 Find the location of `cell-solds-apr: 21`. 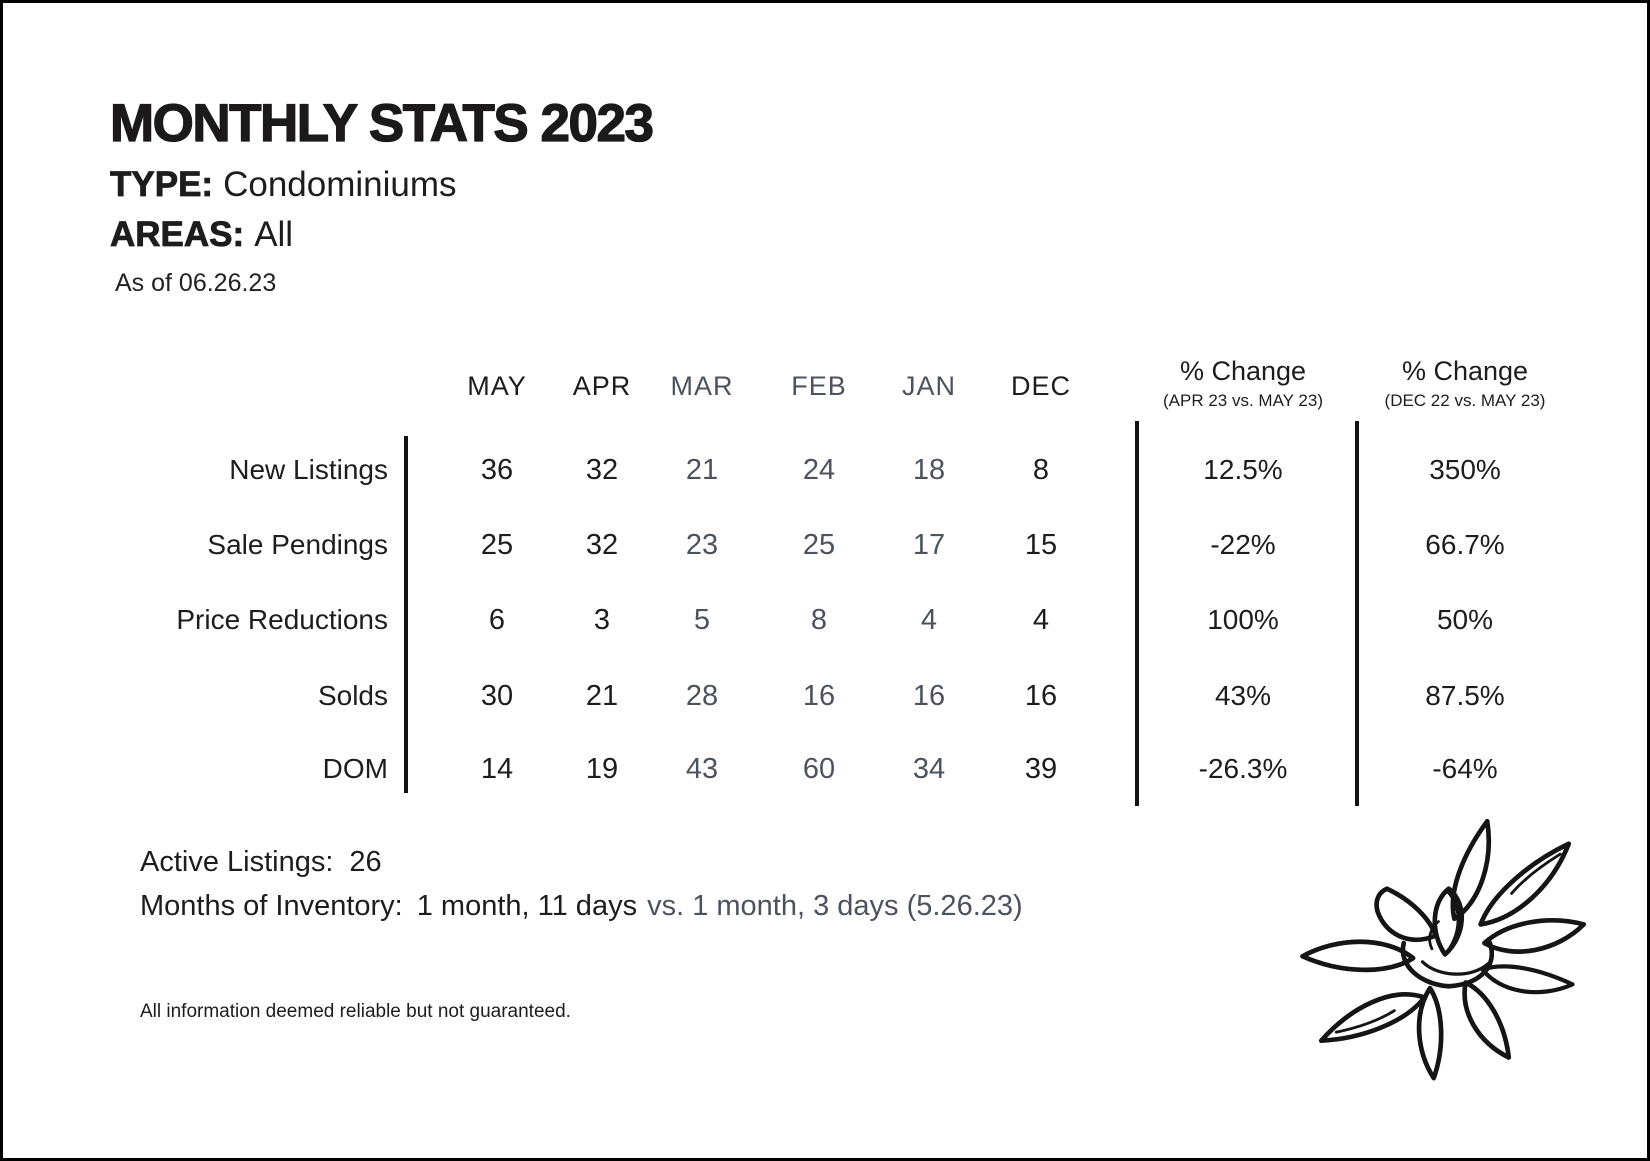

cell-solds-apr: 21 is located at coordinates (602, 696).